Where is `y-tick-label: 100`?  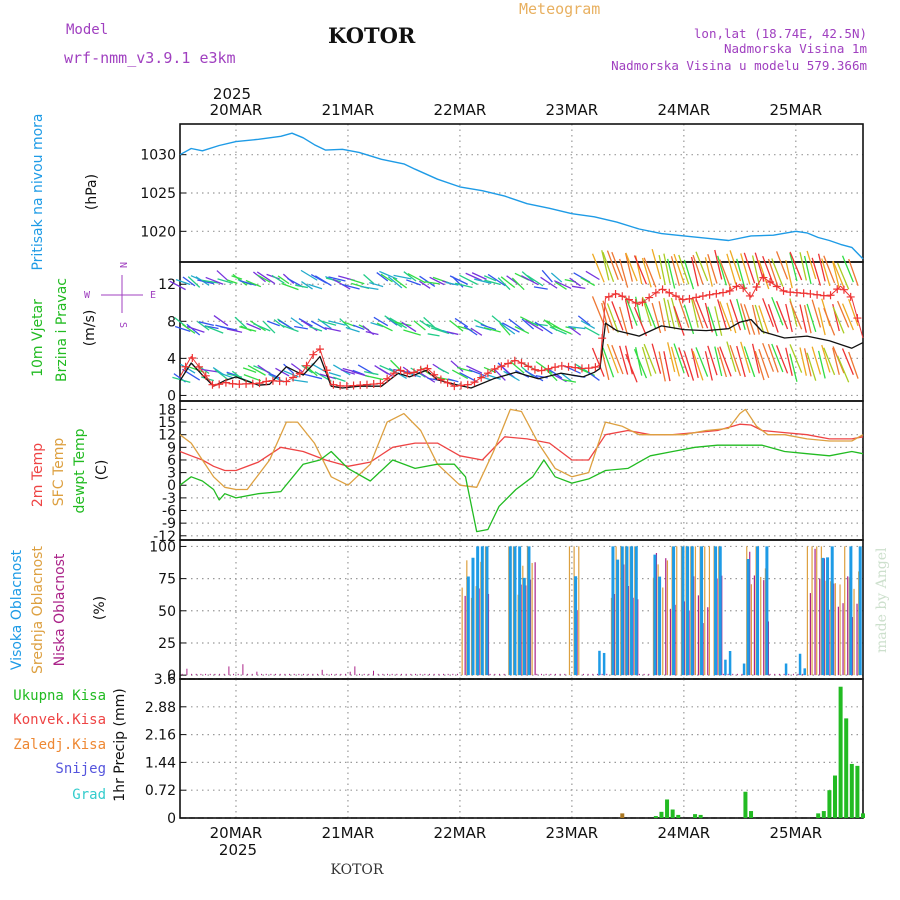
y-tick-label: 100 is located at coordinates (162, 547).